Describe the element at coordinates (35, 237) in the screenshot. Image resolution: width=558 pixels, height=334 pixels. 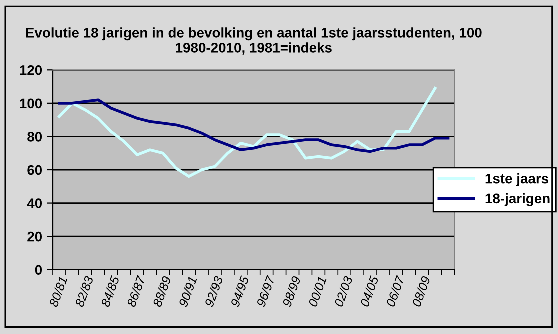
I see `y-tick-label: 20` at that location.